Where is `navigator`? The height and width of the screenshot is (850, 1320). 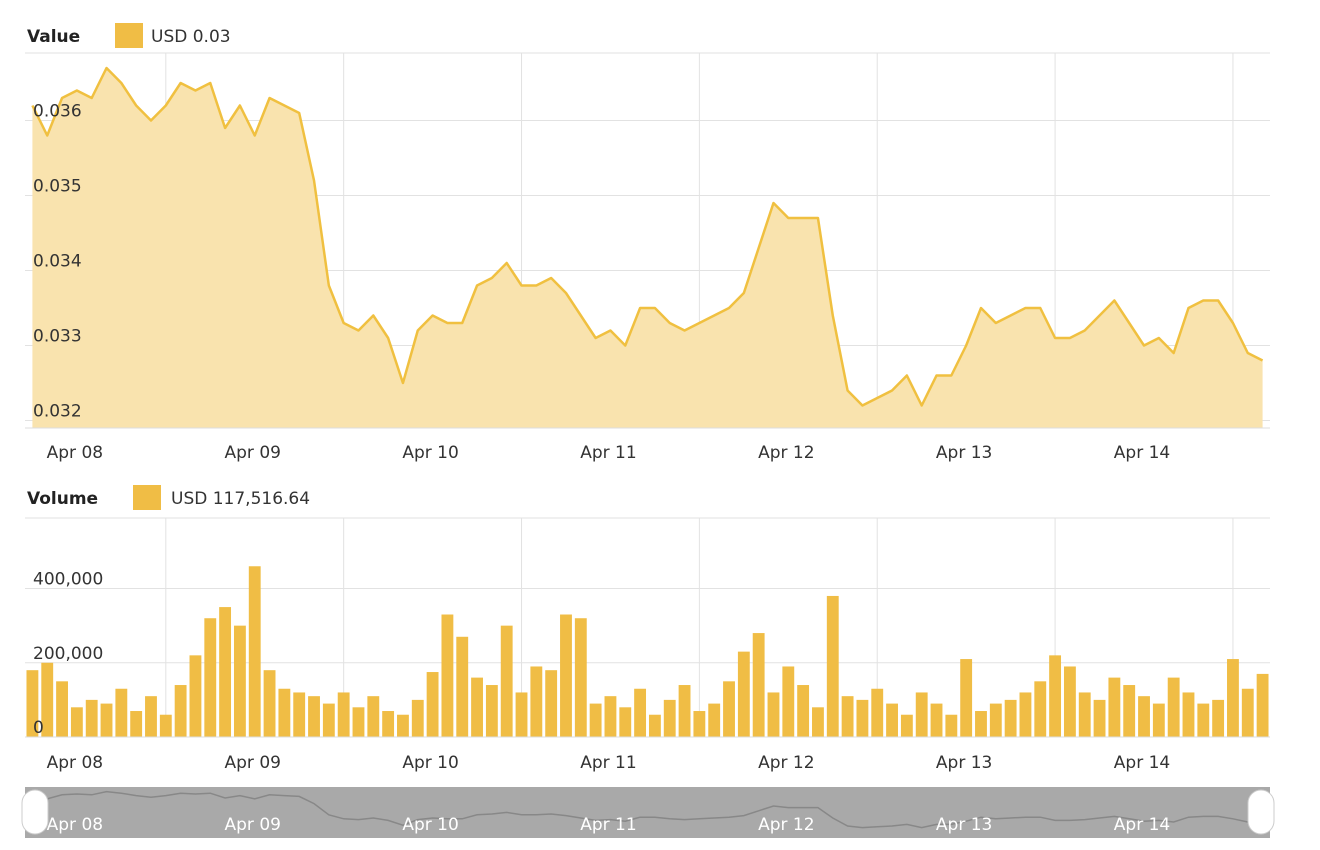 navigator is located at coordinates (647, 812).